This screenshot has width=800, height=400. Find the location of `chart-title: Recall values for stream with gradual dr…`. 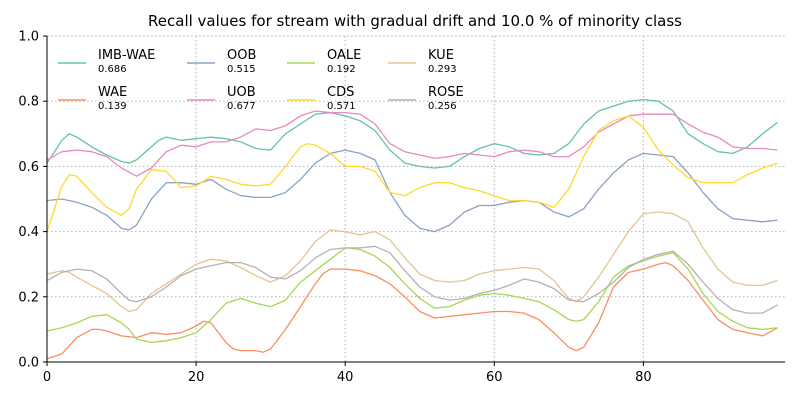

chart-title: Recall values for stream with gradual dr… is located at coordinates (415, 21).